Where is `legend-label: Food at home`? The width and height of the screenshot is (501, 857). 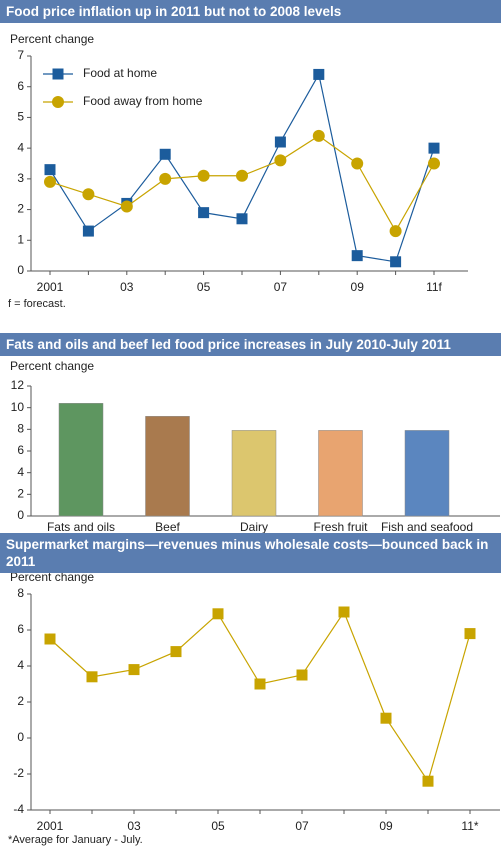 legend-label: Food at home is located at coordinates (120, 73).